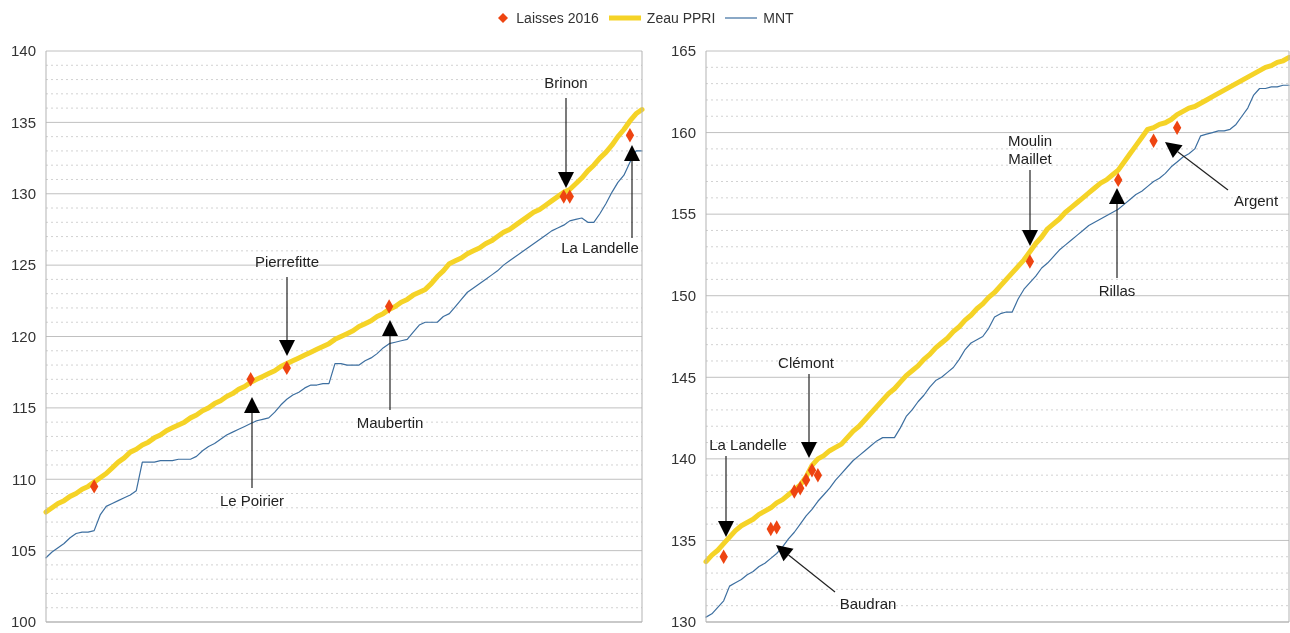  What do you see at coordinates (24, 479) in the screenshot?
I see `y-tick-label: 110` at bounding box center [24, 479].